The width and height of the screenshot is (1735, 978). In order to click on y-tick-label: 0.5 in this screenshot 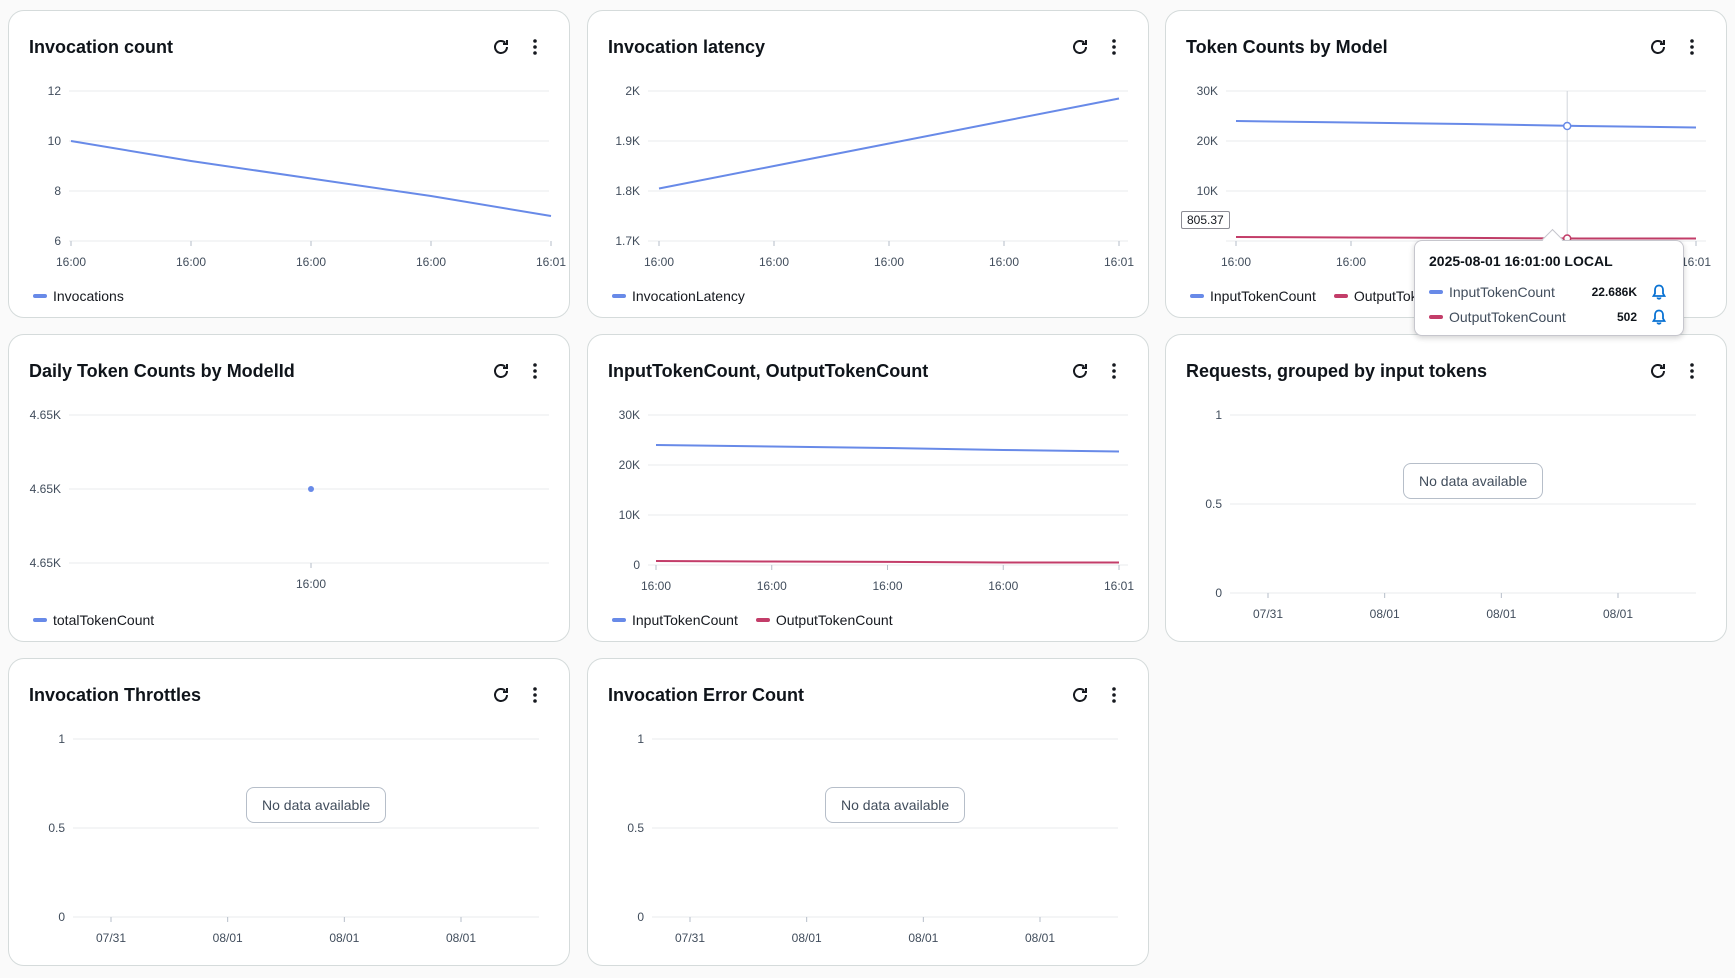, I will do `click(635, 828)`.